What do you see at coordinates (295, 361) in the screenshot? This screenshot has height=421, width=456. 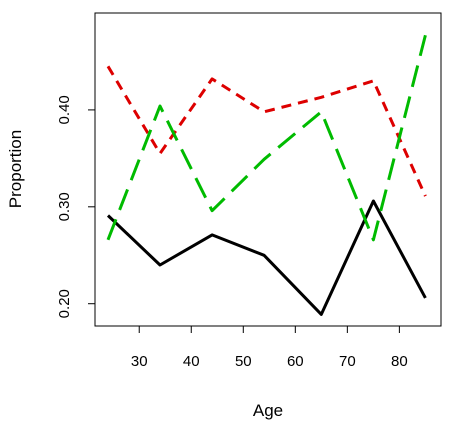 I see `x-tick-label: 60` at bounding box center [295, 361].